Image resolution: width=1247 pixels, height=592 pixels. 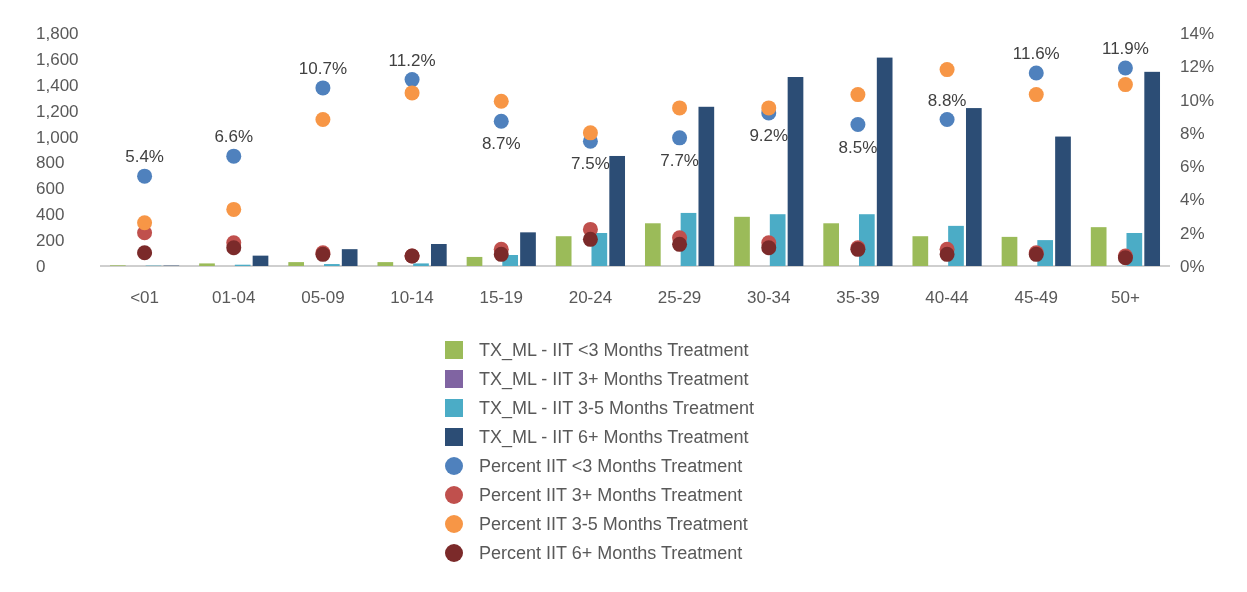 What do you see at coordinates (613, 524) in the screenshot?
I see `legend-label: Percent IIT 3-5 Months Treatment` at bounding box center [613, 524].